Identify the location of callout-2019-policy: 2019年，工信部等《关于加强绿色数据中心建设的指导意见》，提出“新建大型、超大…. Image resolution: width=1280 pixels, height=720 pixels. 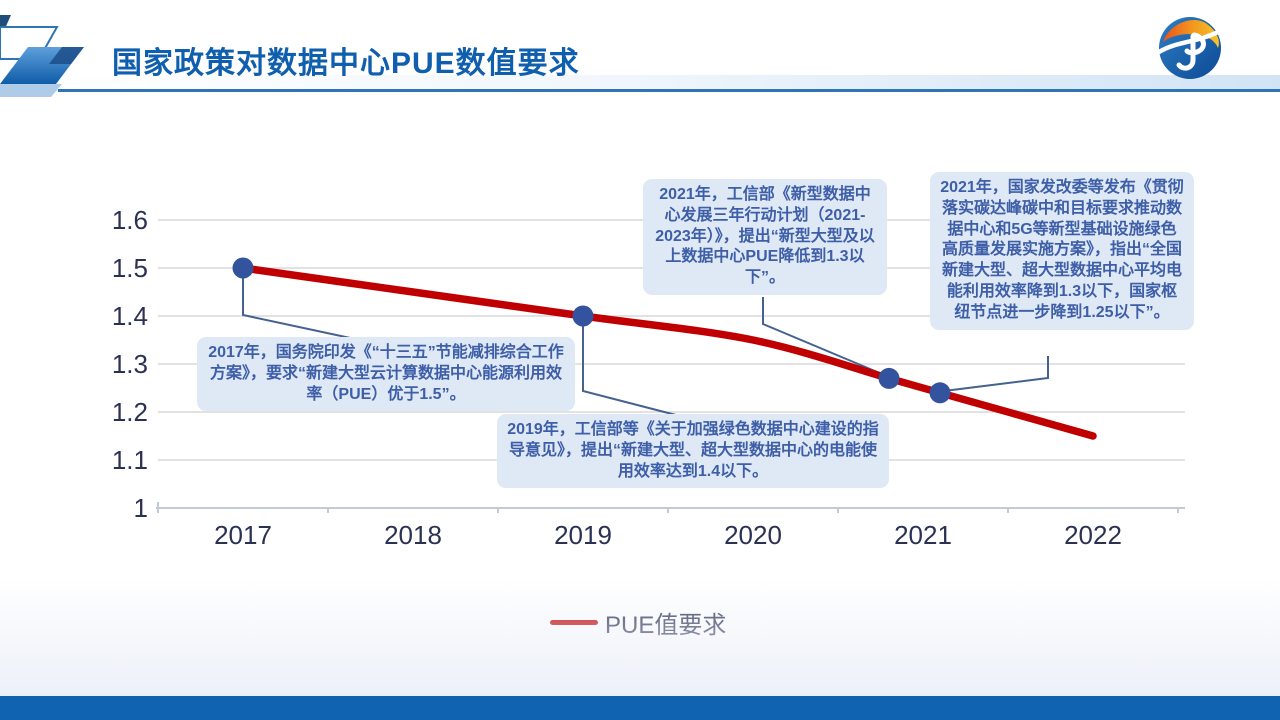
(693, 451).